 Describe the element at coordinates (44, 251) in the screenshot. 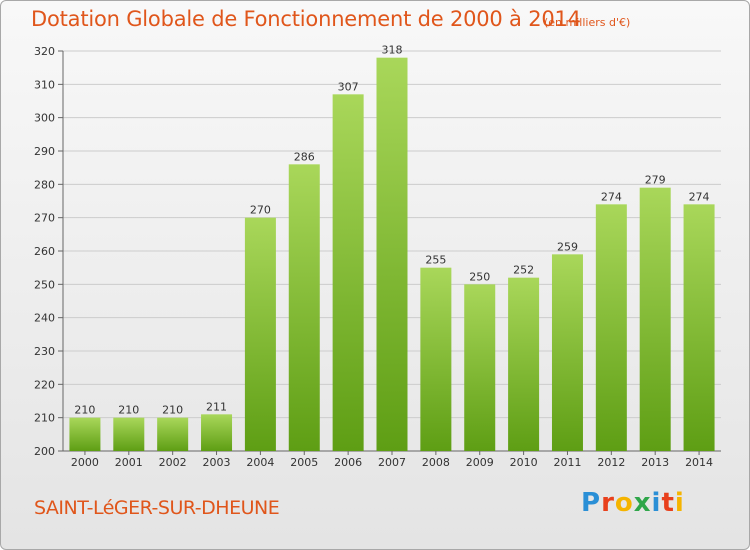

I see `y-tick-label: 260` at that location.